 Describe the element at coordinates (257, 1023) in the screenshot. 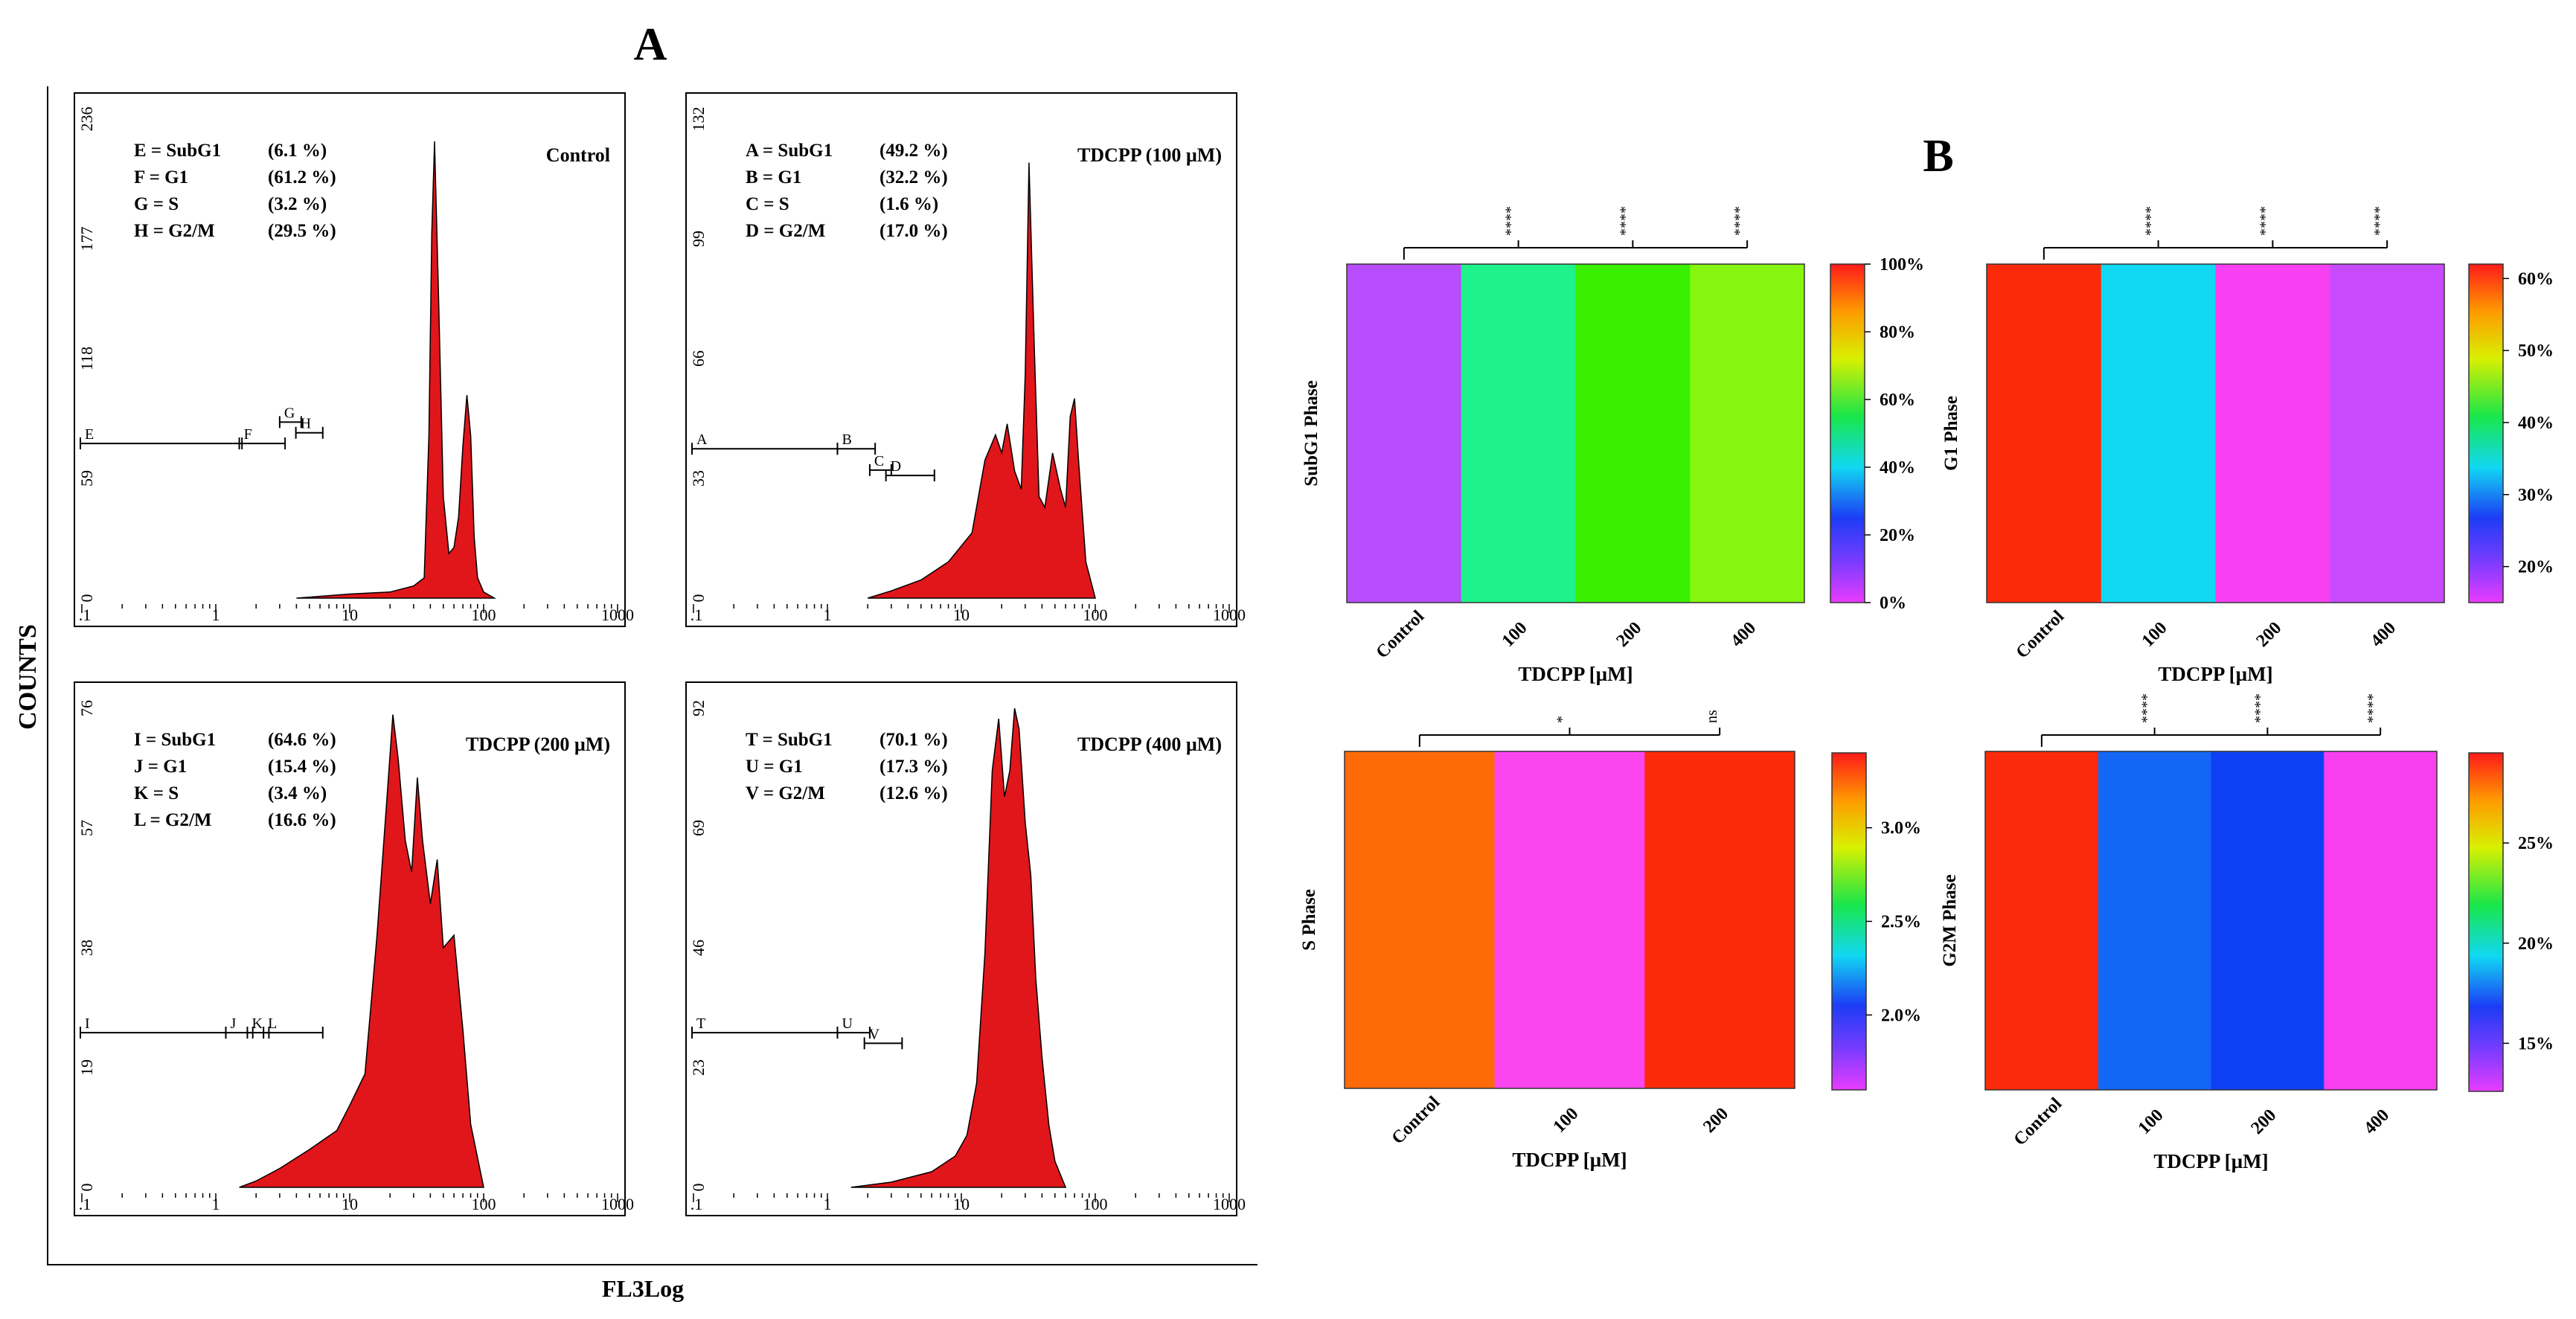

I see `gate-marker: K` at that location.